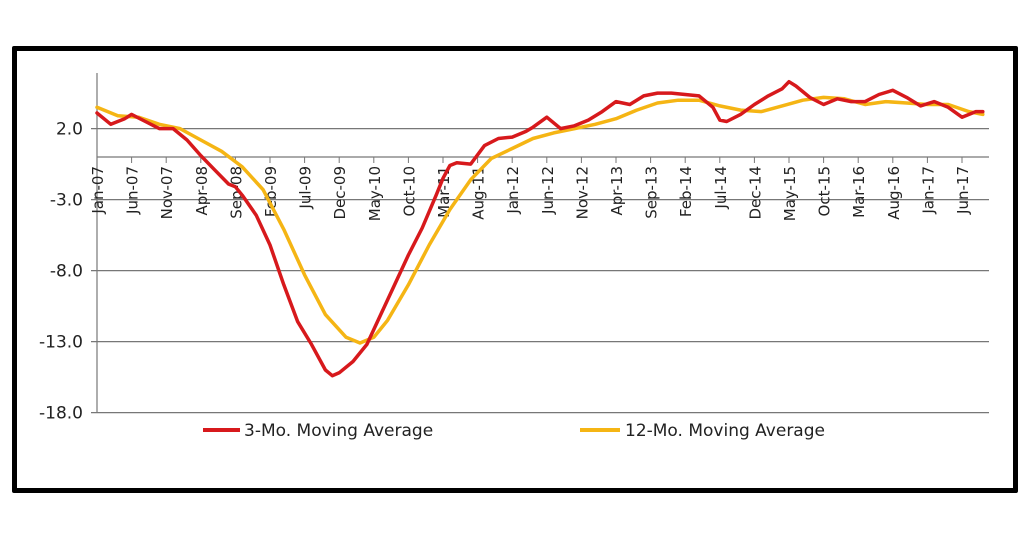  Describe the element at coordinates (340, 193) in the screenshot. I see `x-tick-label: Dec-09` at that location.